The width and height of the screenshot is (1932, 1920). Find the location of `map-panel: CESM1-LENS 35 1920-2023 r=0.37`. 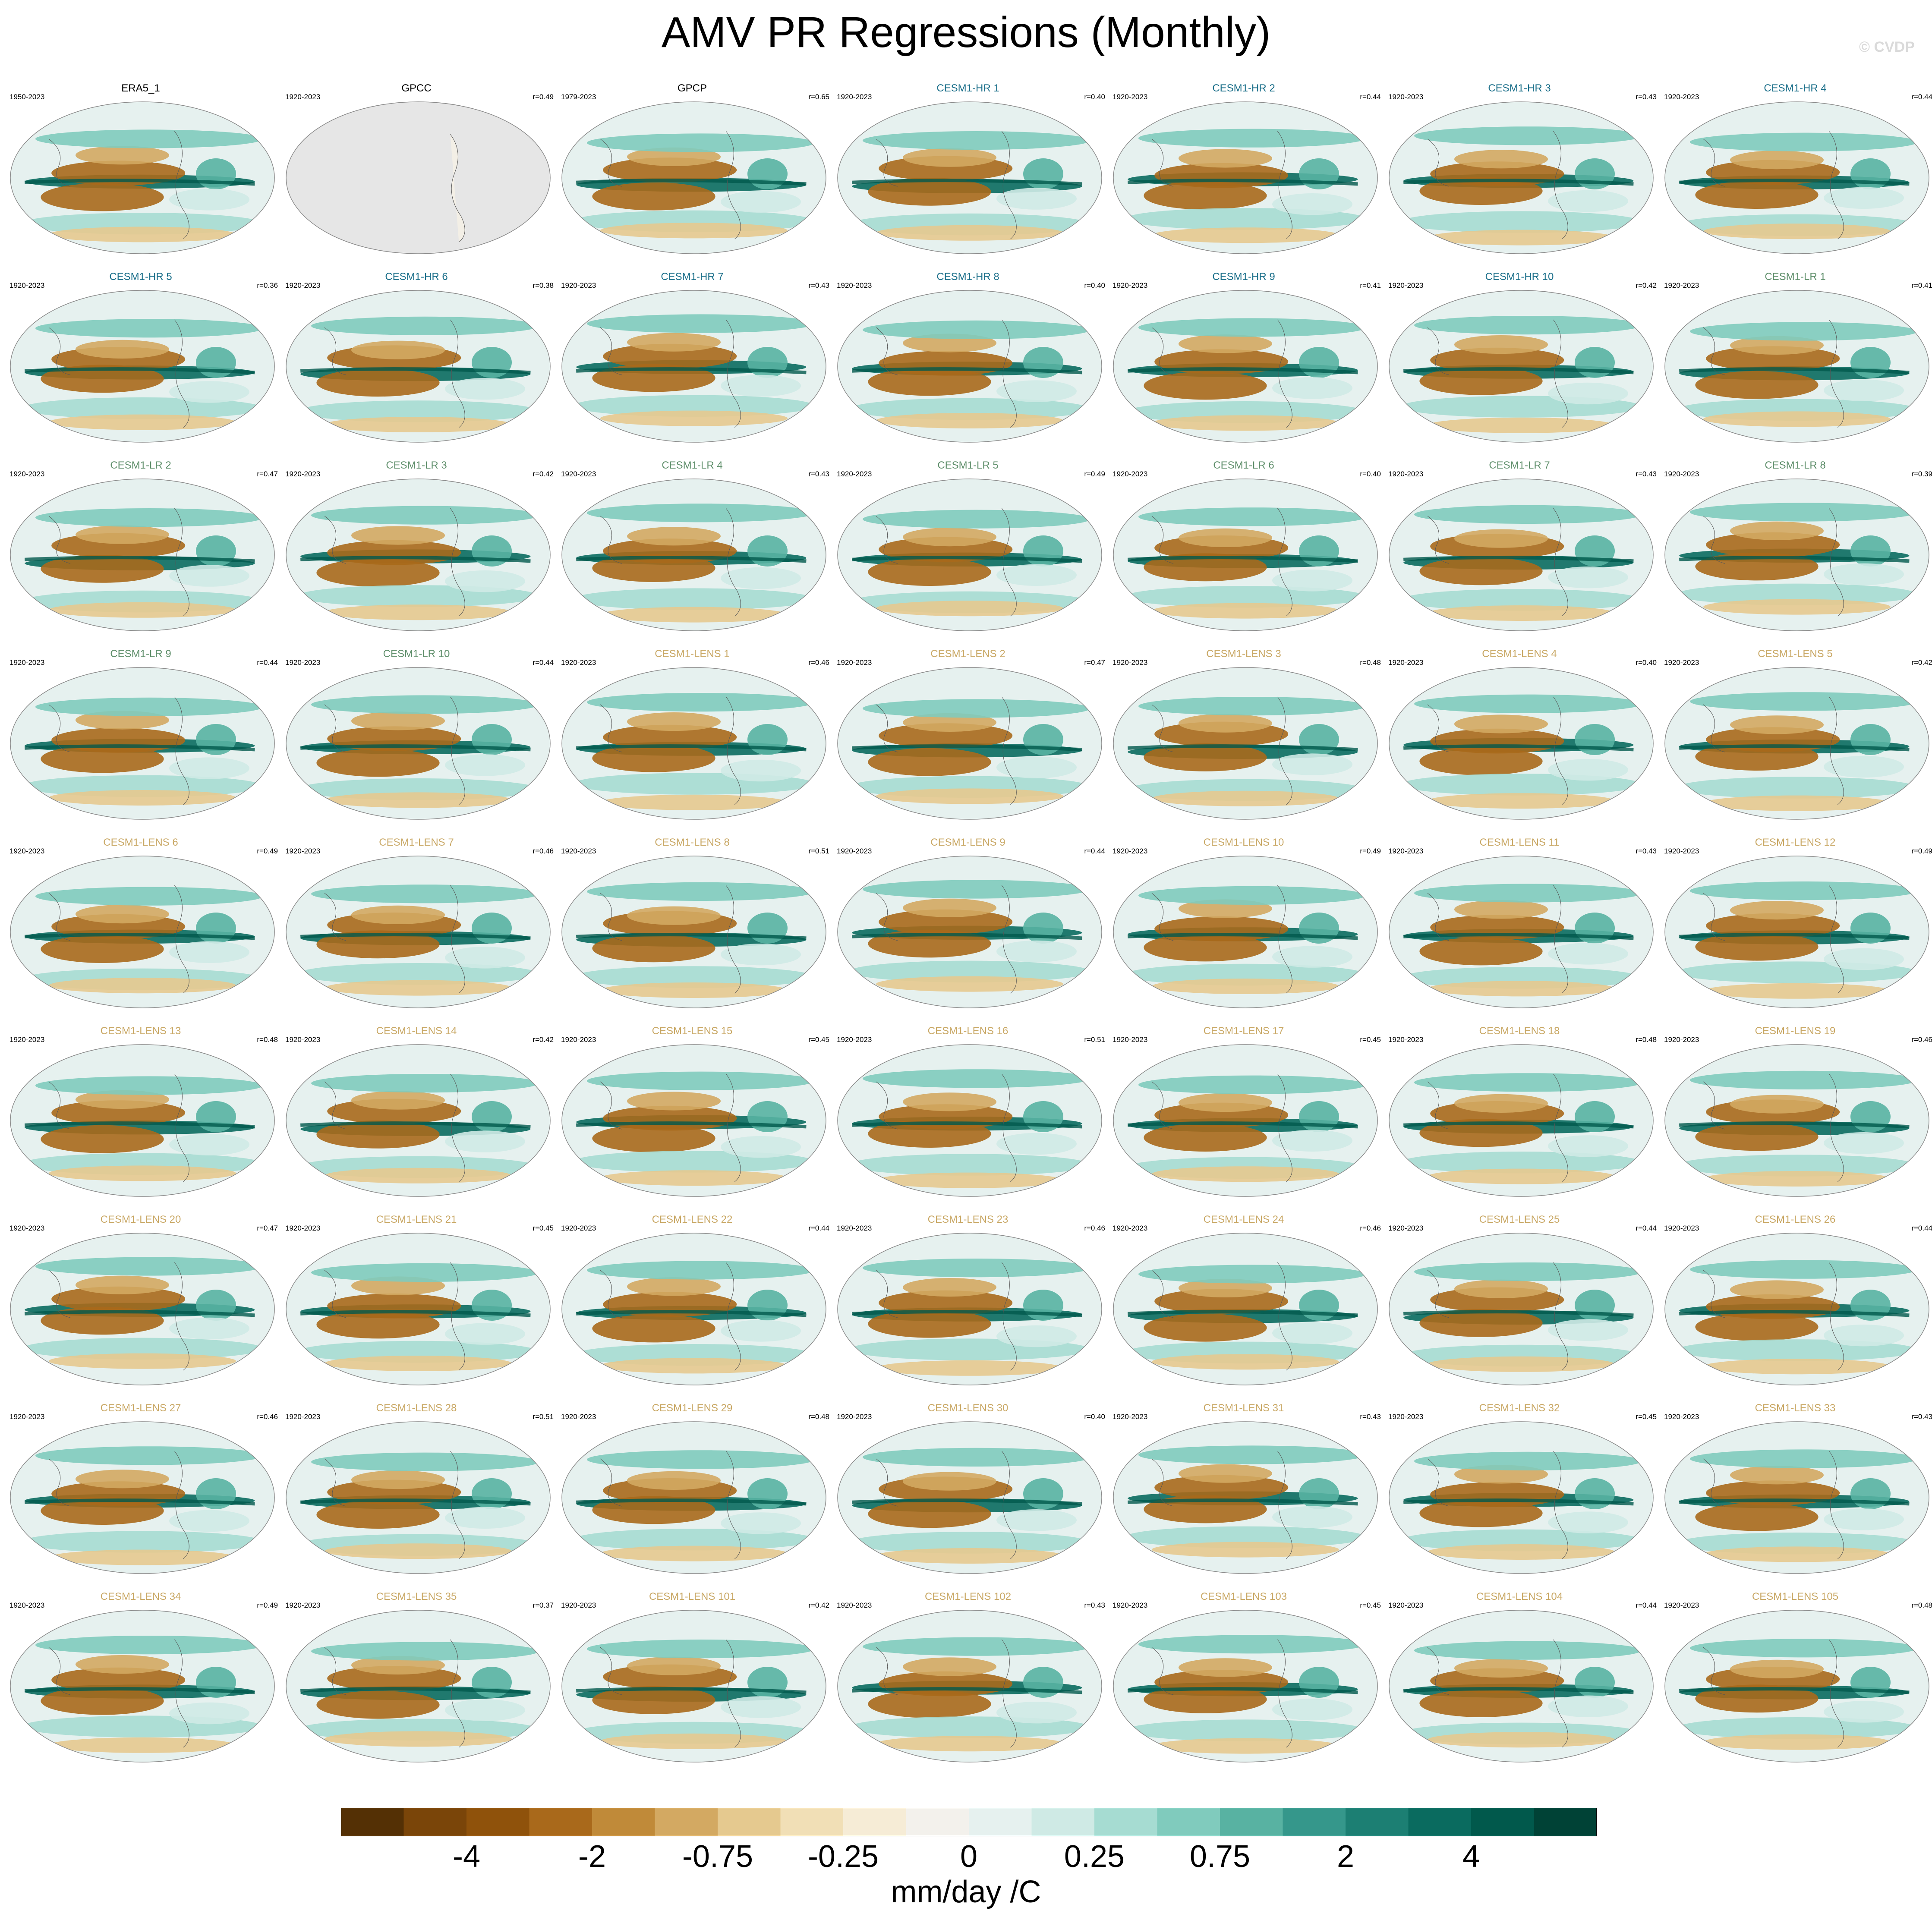

map-panel: CESM1-LENS 35 1920-2023 r=0.37 is located at coordinates (416, 1676).